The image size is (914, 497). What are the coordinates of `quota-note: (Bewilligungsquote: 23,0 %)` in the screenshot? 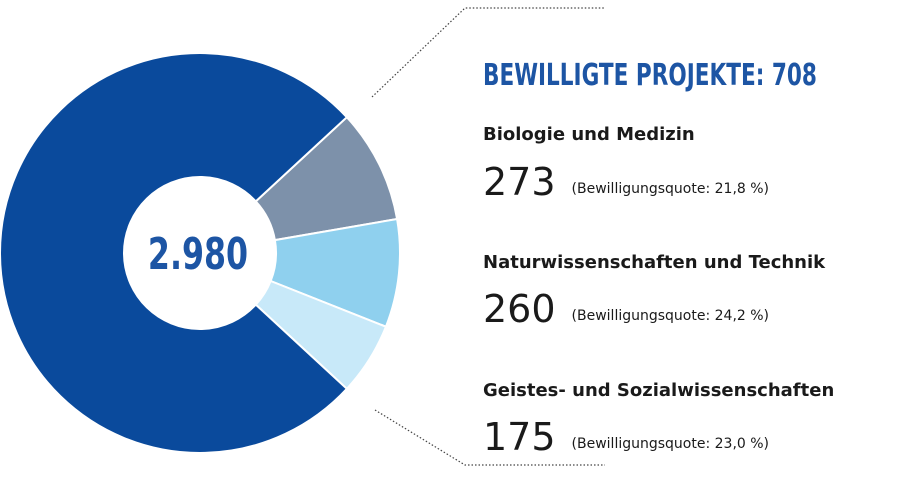 It's located at (670, 444).